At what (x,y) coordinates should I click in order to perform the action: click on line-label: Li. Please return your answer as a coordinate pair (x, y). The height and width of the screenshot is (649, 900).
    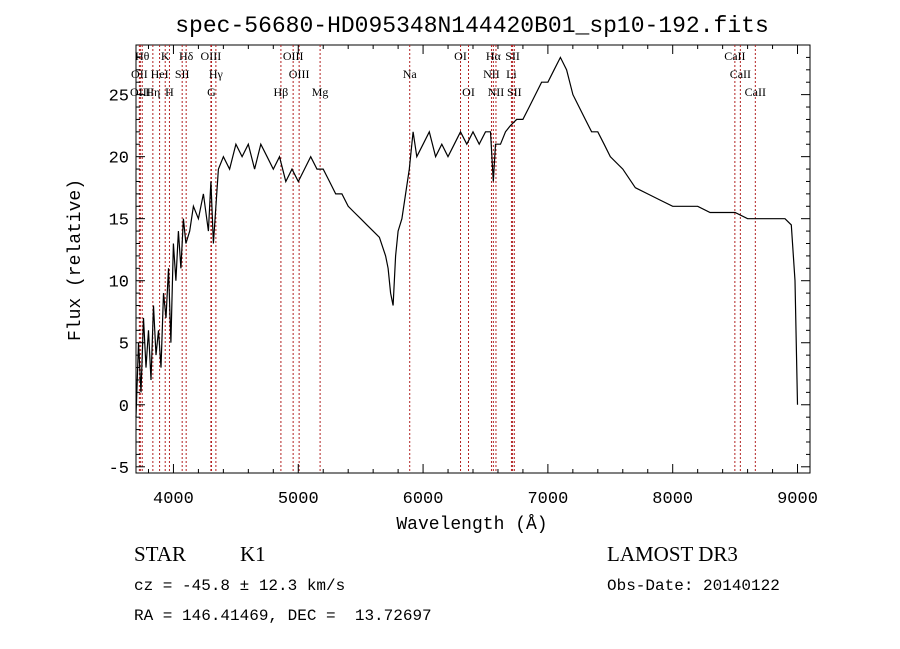
    Looking at the image, I should click on (511, 74).